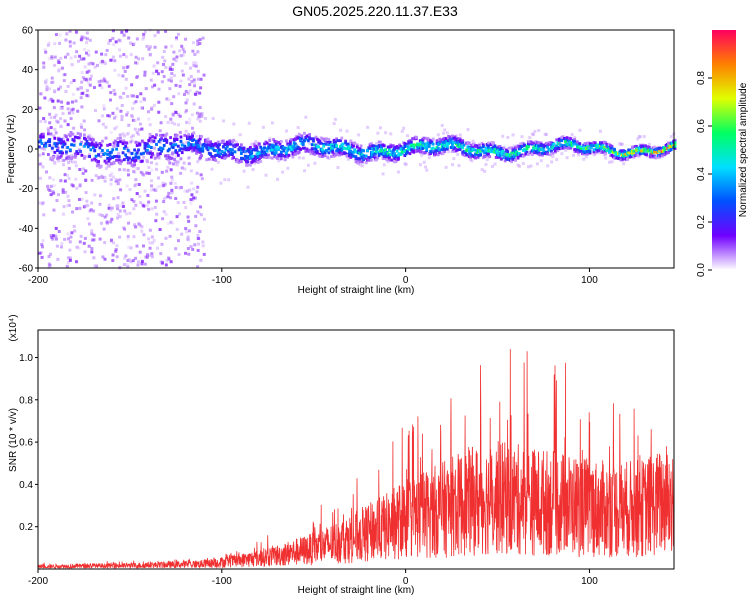  I want to click on spectrogram-x-tick-label: 0, so click(406, 280).